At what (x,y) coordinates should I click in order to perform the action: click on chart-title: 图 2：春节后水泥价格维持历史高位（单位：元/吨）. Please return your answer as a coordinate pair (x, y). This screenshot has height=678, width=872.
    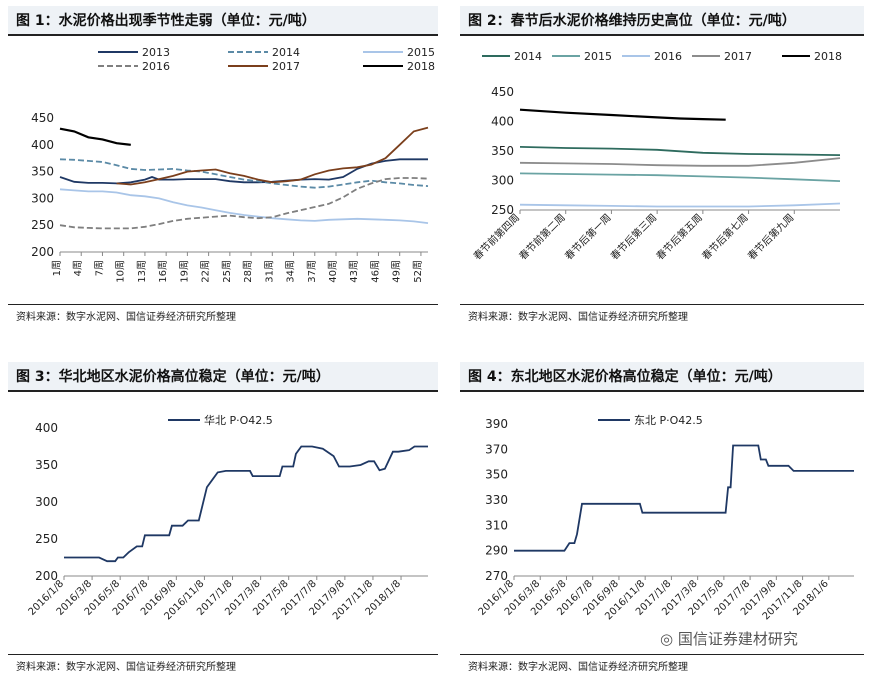
    Looking at the image, I should click on (632, 21).